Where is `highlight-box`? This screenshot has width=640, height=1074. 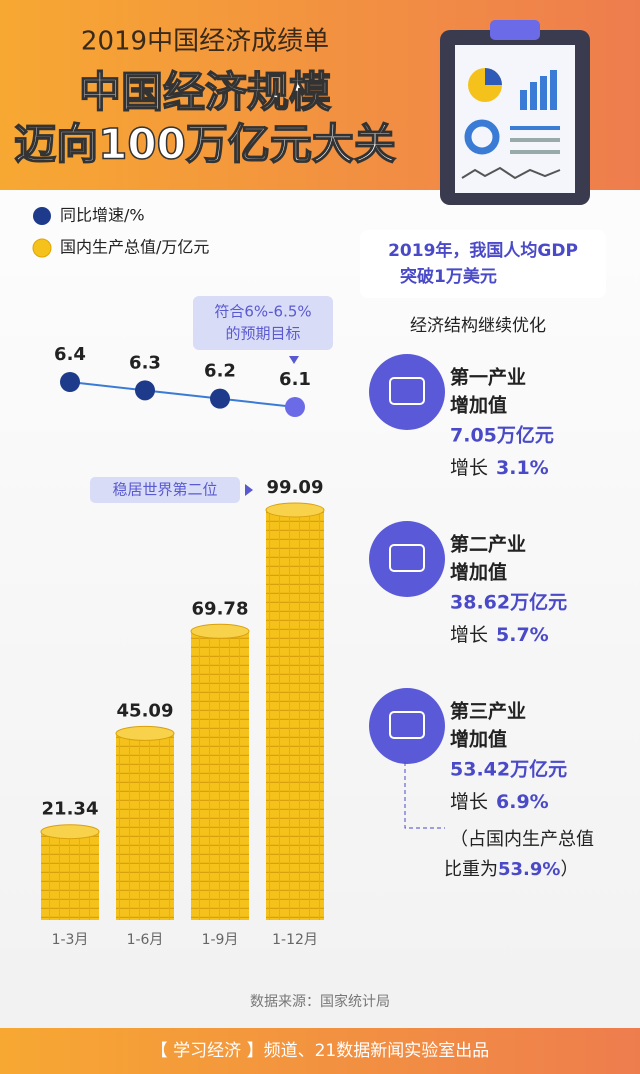
highlight-box is located at coordinates (483, 264).